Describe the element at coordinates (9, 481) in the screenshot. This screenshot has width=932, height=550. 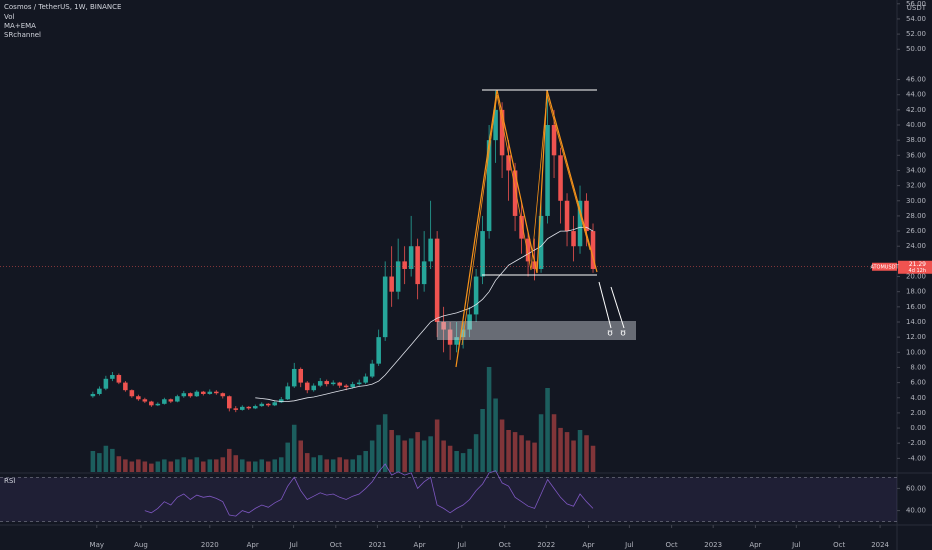
I see `rsi-label: RSI` at that location.